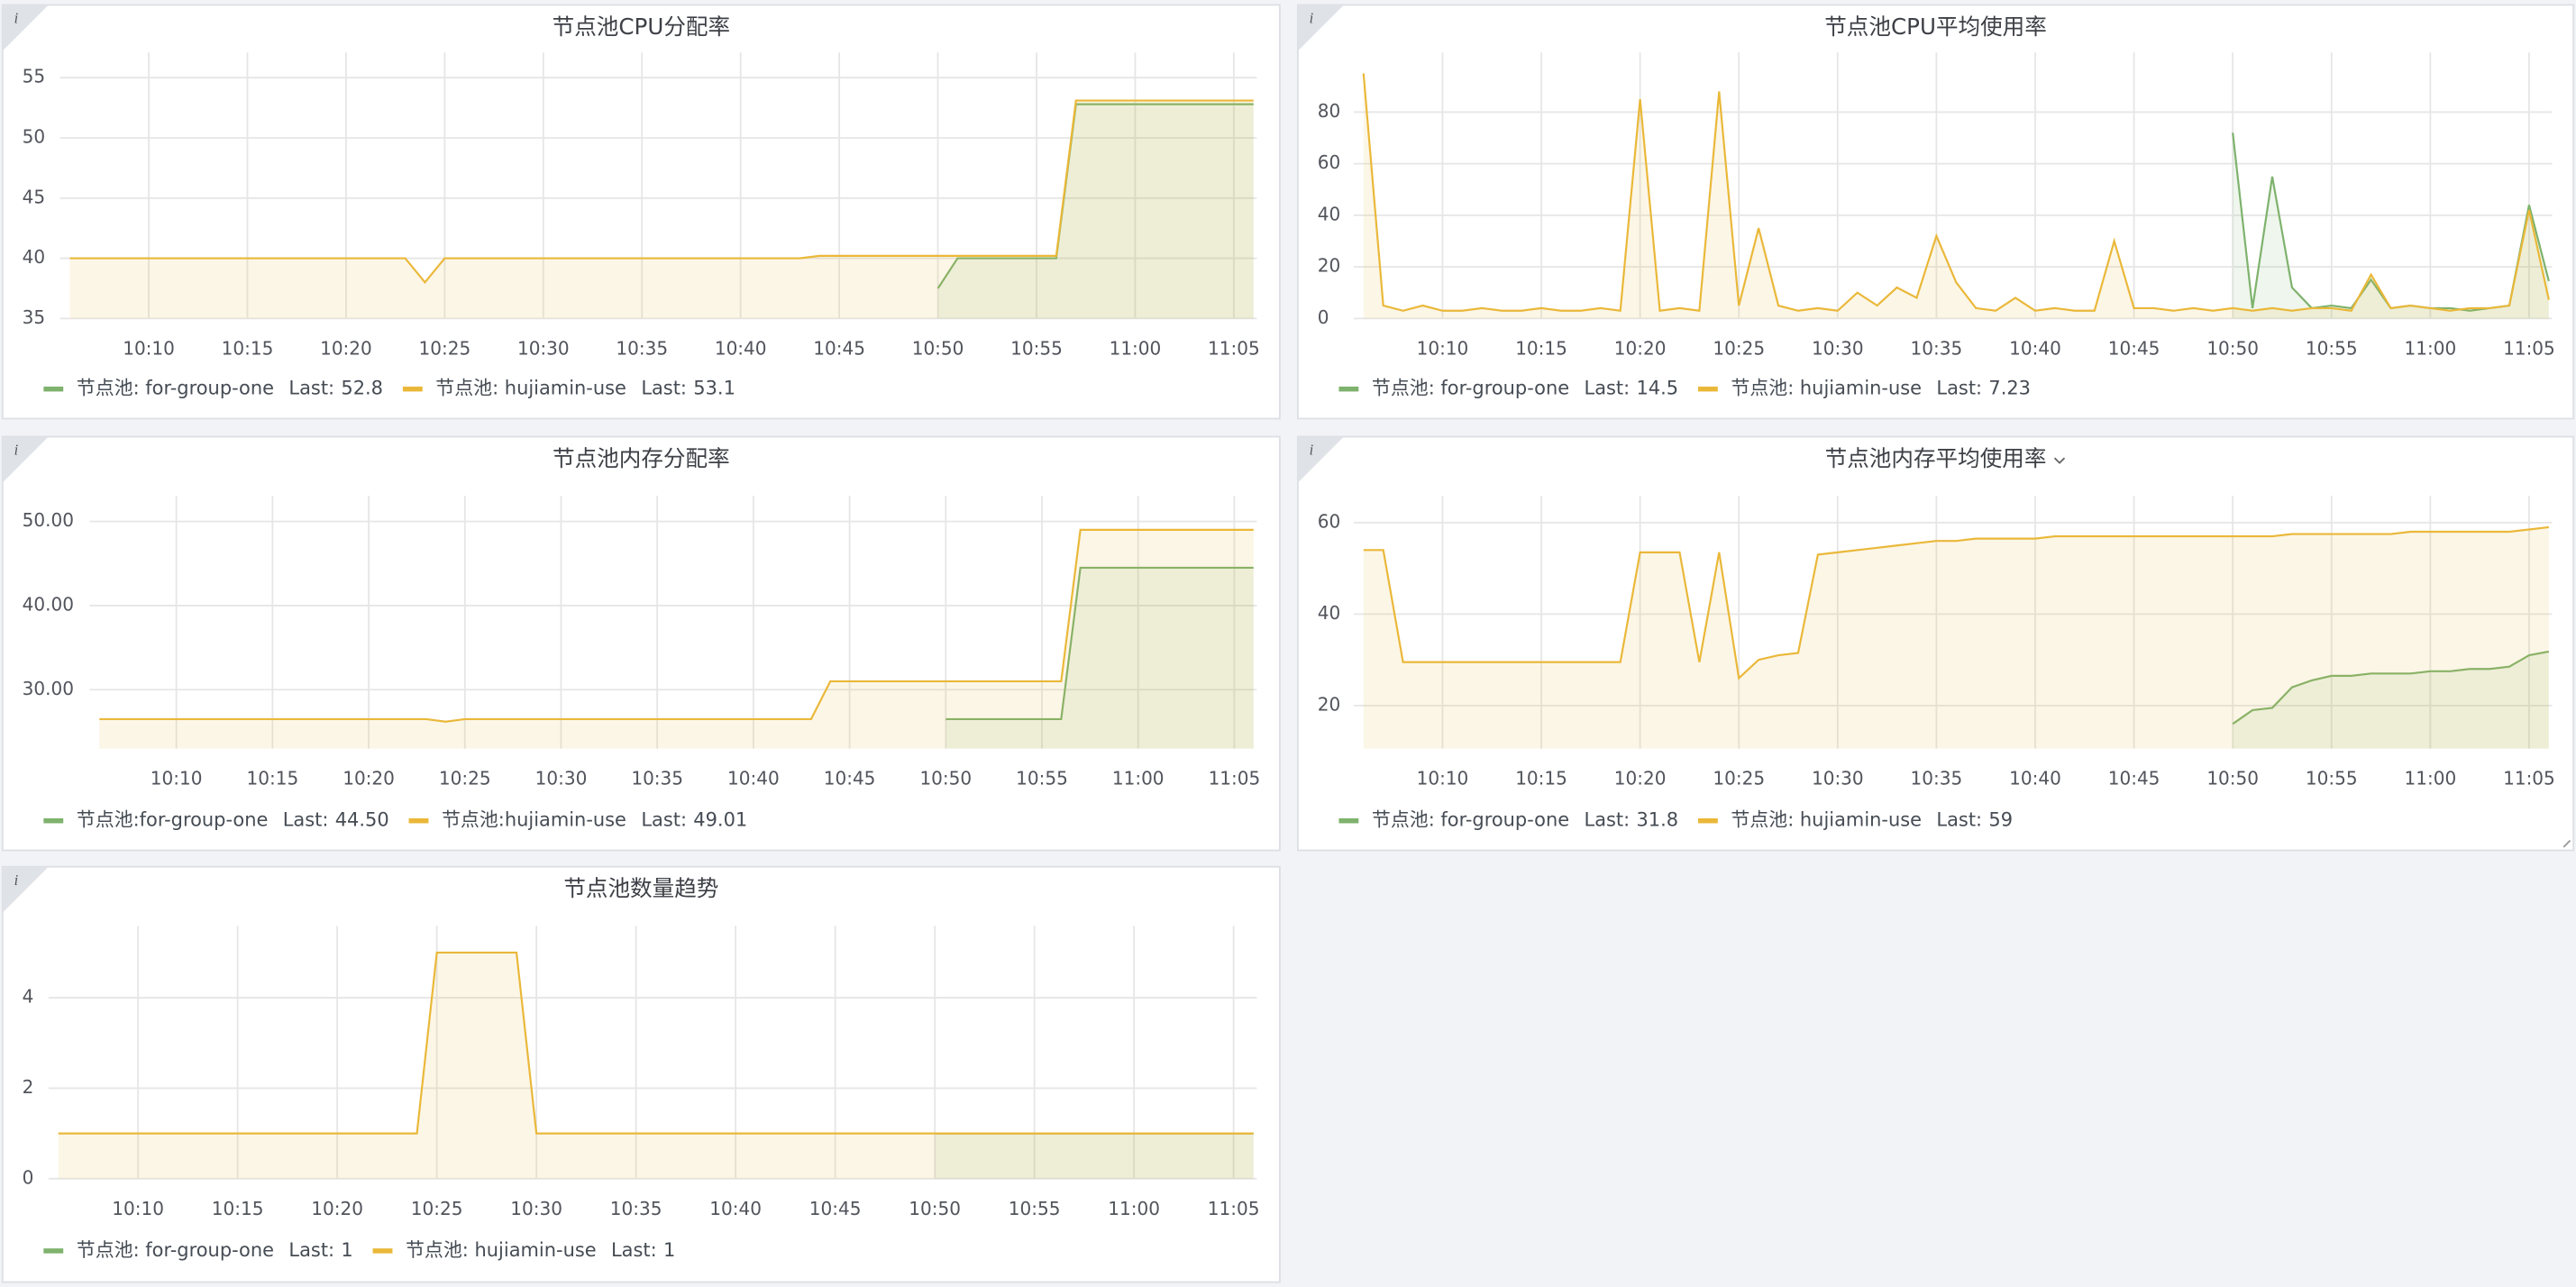 The image size is (2576, 1287). I want to click on legend-last: 59, so click(2000, 820).